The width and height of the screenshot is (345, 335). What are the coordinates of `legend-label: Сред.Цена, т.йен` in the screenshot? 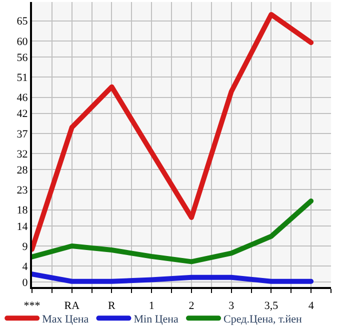 It's located at (263, 319).